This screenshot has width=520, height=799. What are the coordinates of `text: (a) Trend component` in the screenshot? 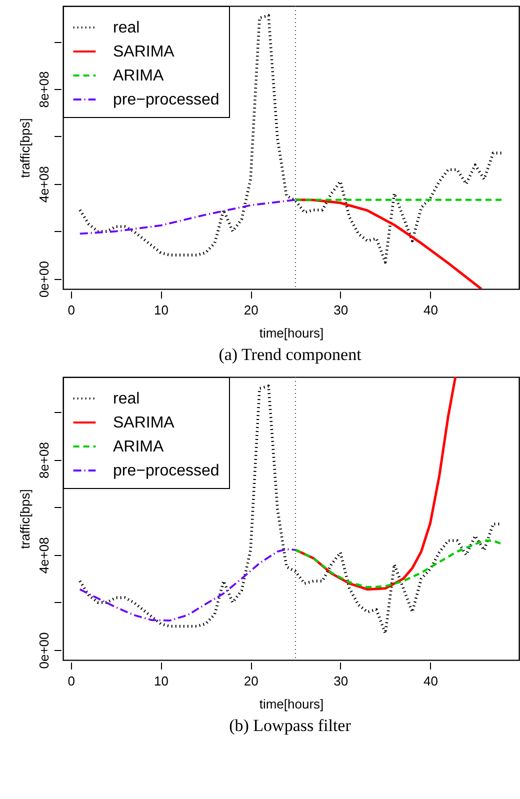 It's located at (290, 355).